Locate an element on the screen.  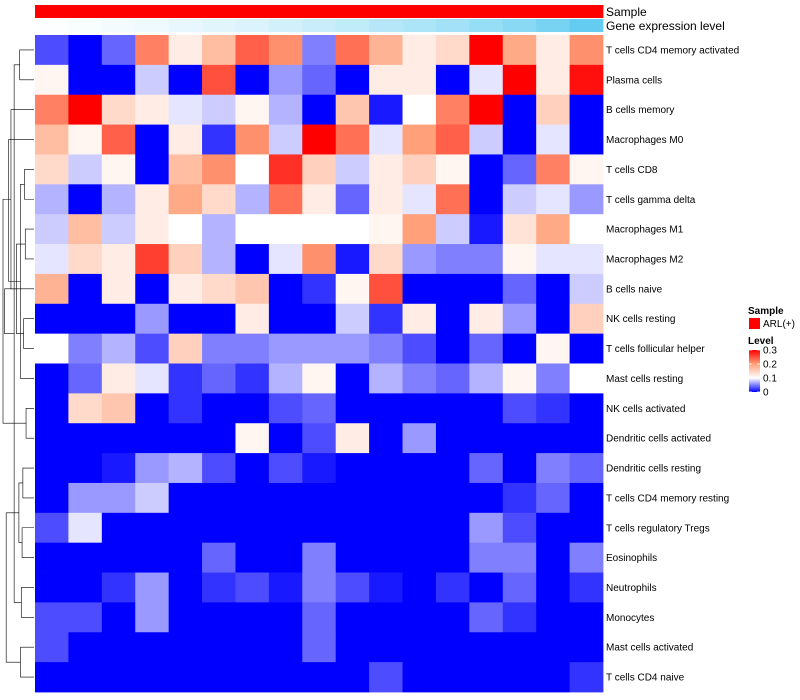
legend-tick-label: 0.1 is located at coordinates (770, 379).